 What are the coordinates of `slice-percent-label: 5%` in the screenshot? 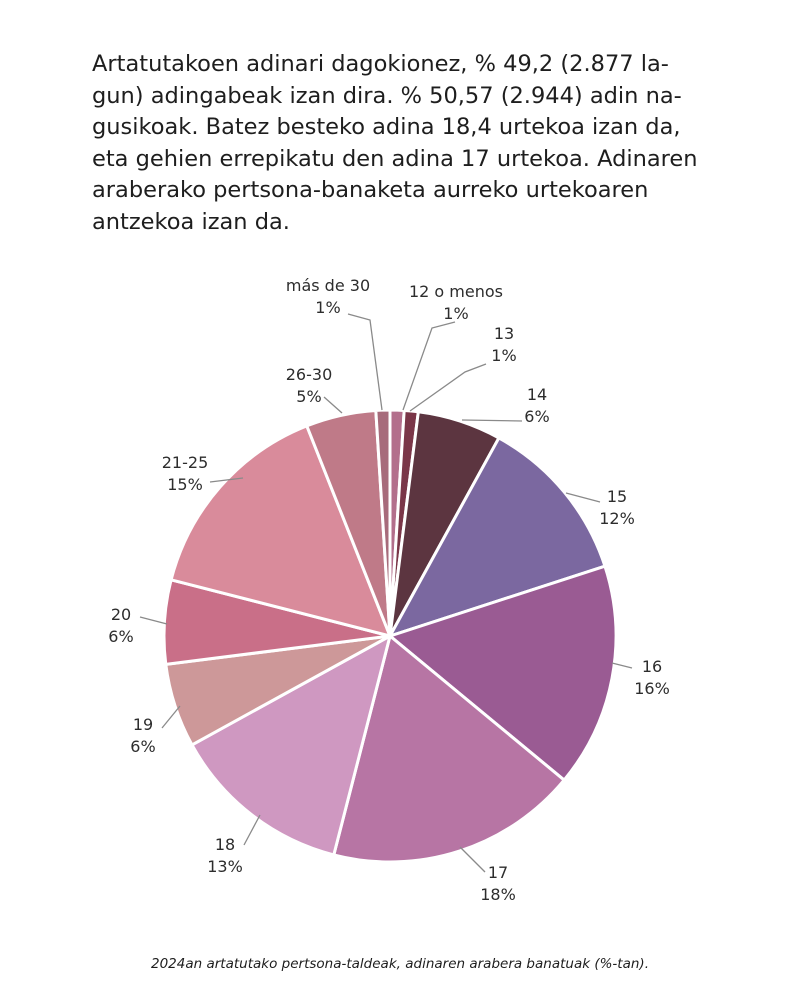 It's located at (308, 396).